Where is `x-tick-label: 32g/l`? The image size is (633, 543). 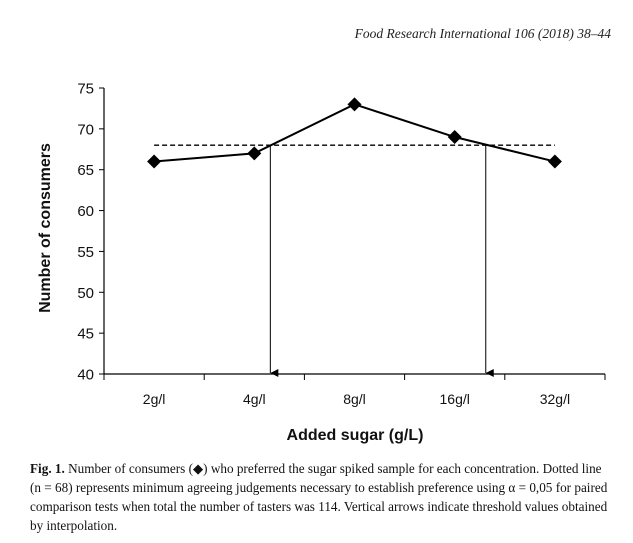 x-tick-label: 32g/l is located at coordinates (555, 399).